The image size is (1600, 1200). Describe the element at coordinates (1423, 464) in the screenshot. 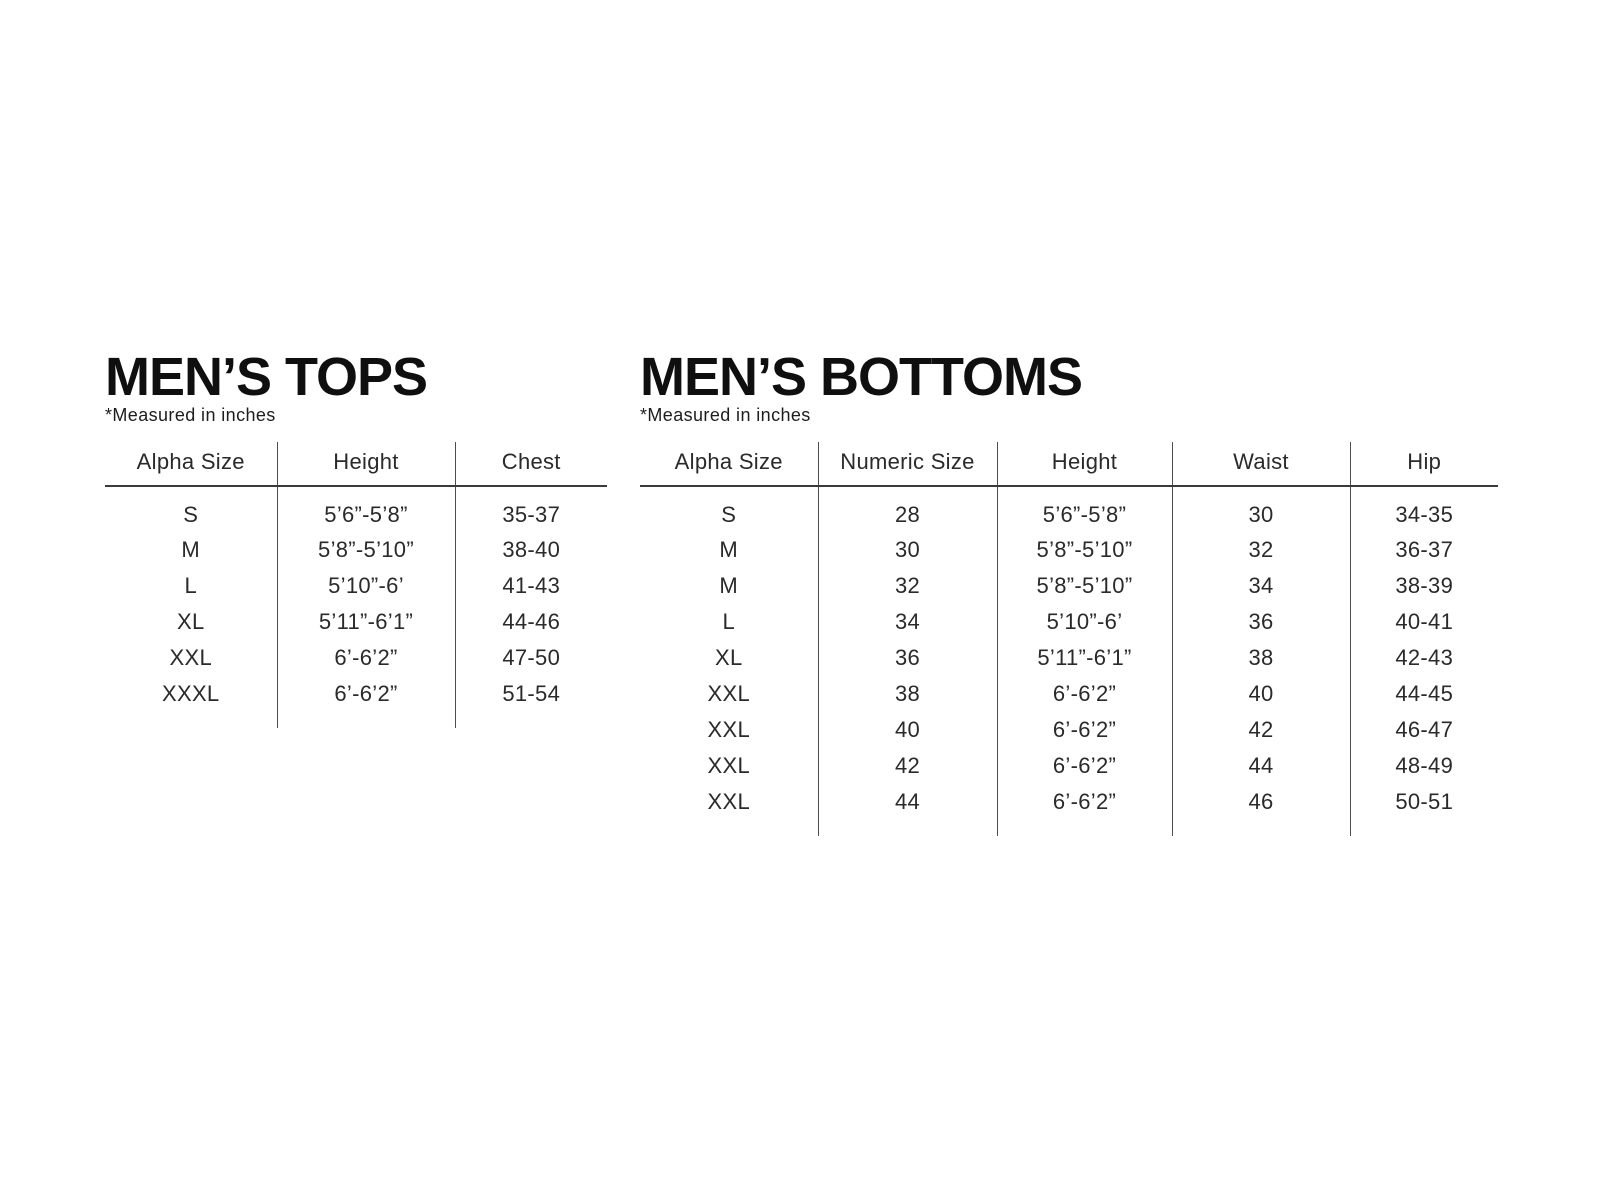

I see `bottoms-column-header: Hip` at that location.